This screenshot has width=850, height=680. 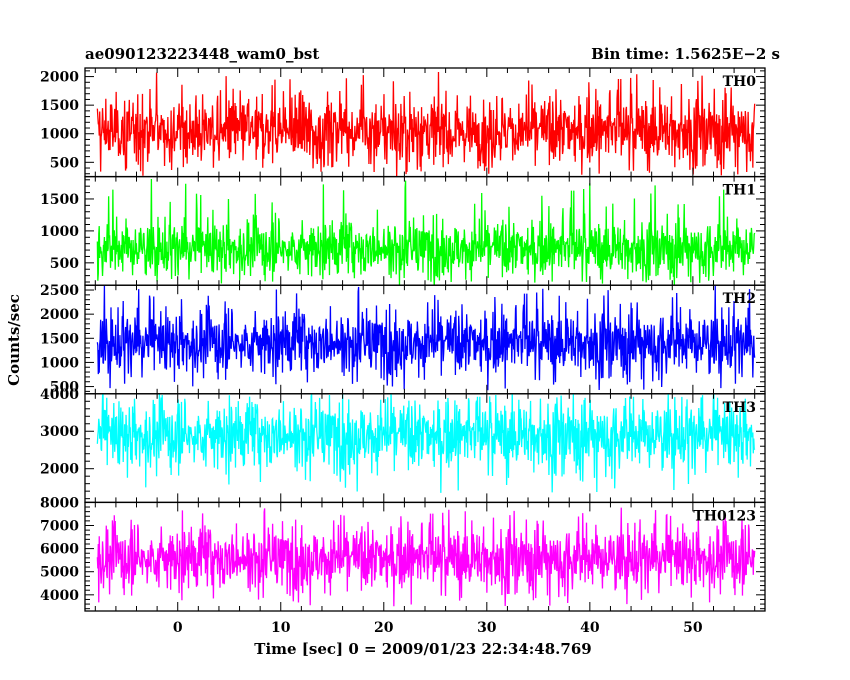 I want to click on y-tick-label-th3: 3000, so click(x=59, y=432).